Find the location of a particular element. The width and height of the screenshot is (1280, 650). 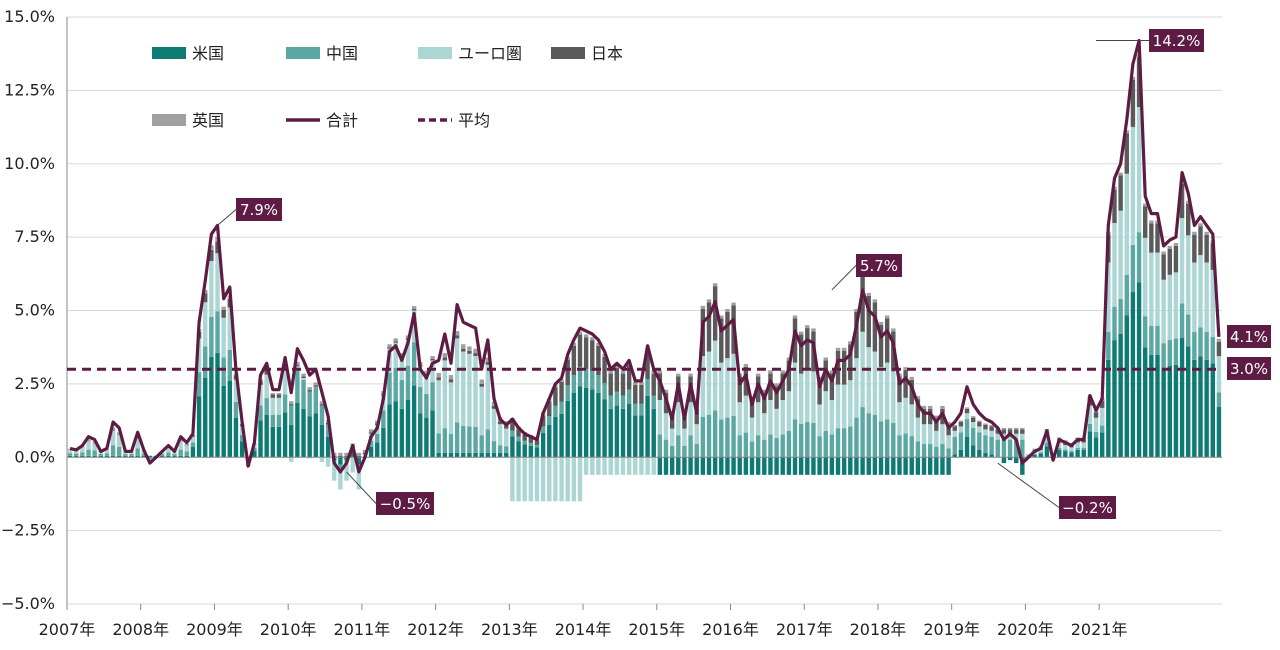

y-tick-label: 12.5% is located at coordinates (29, 89).